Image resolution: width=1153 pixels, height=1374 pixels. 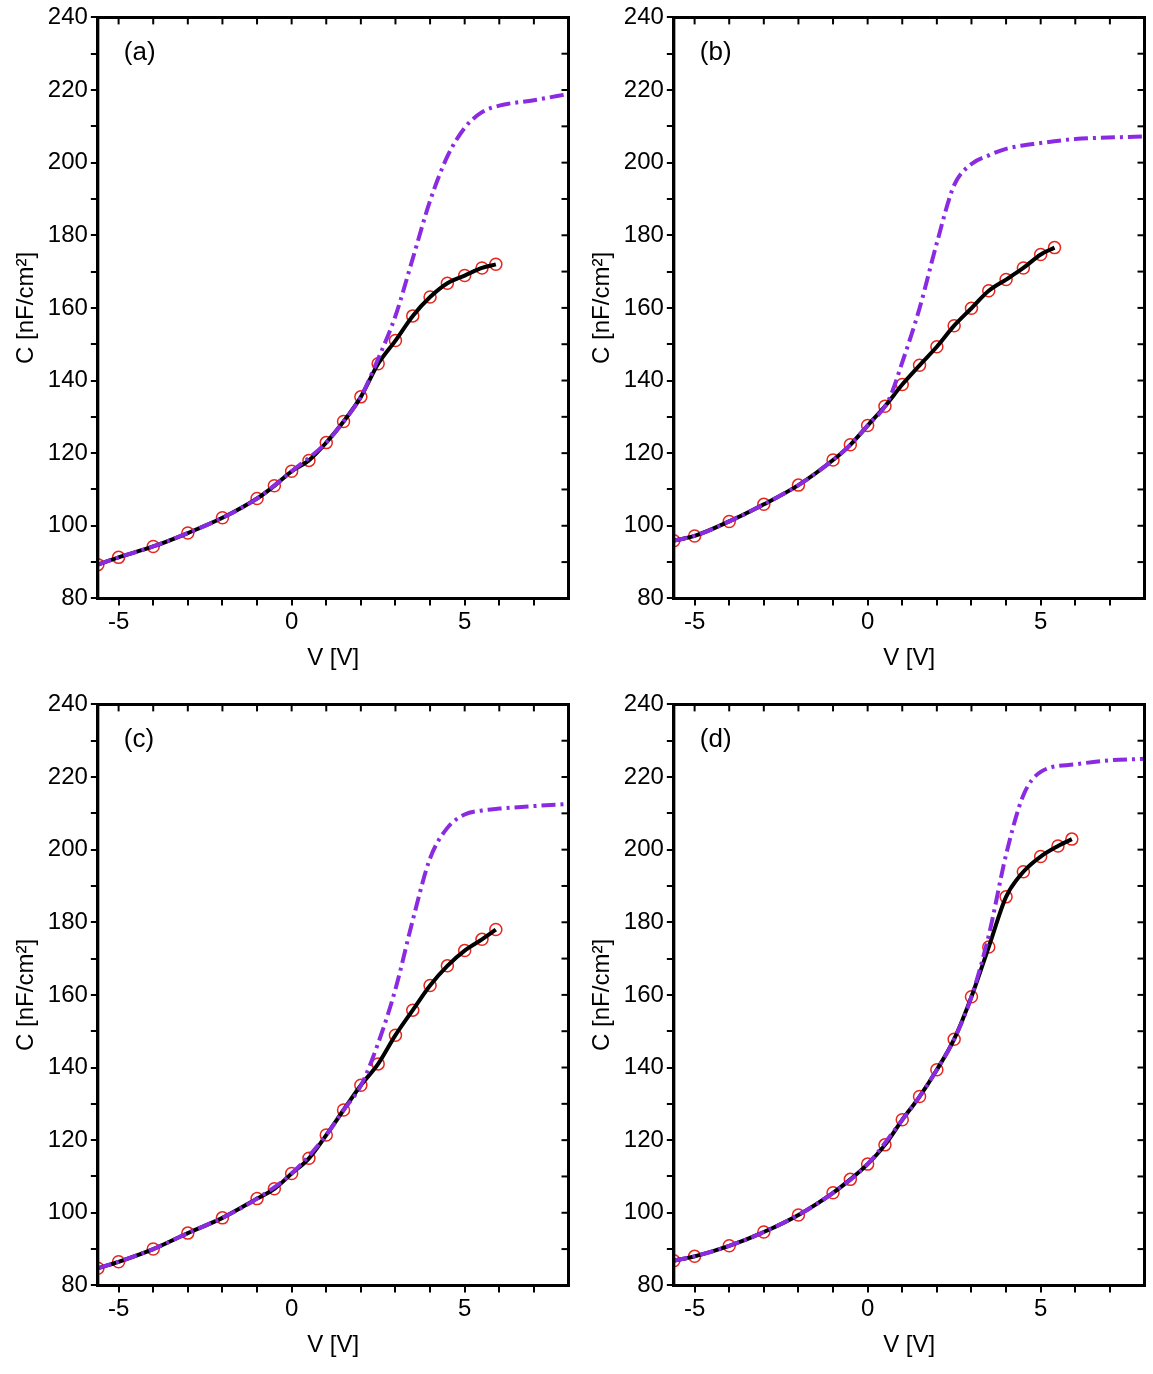 What do you see at coordinates (715, 737) in the screenshot?
I see `annotation: (d)` at bounding box center [715, 737].